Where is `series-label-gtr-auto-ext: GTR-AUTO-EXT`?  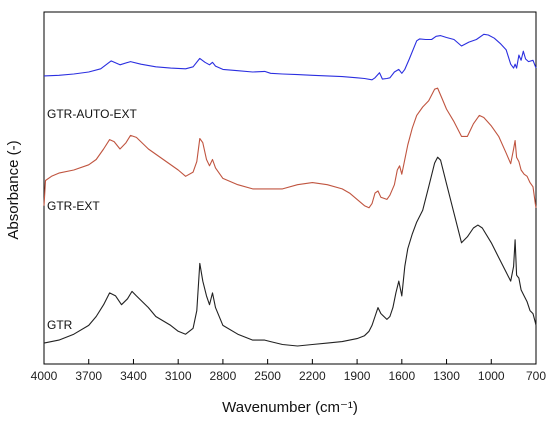
series-label-gtr-auto-ext: GTR-AUTO-EXT is located at coordinates (92, 114).